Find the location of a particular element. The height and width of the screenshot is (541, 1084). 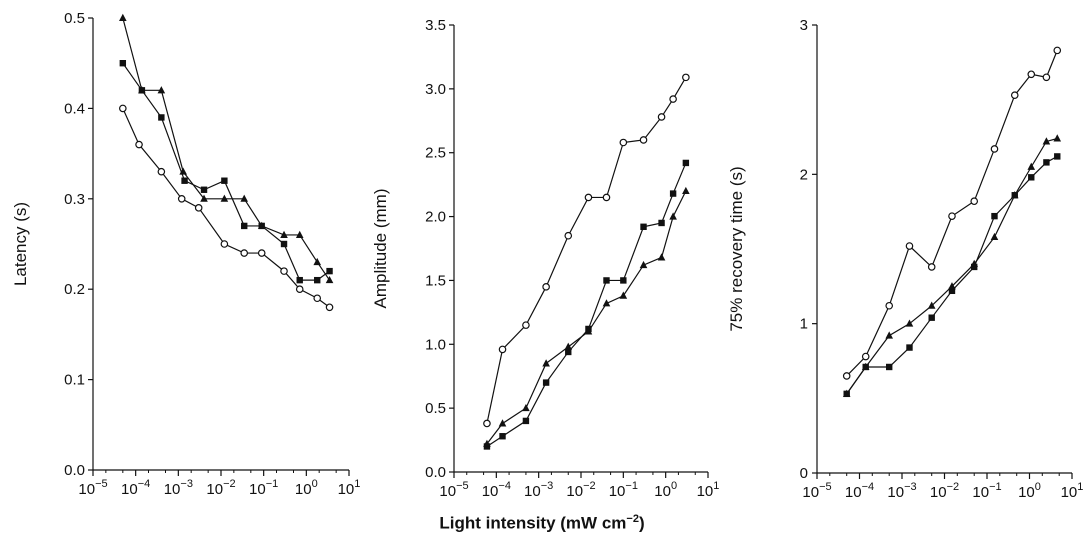

x-axis-label-main: Light intensity (mW cm is located at coordinates (533, 523).